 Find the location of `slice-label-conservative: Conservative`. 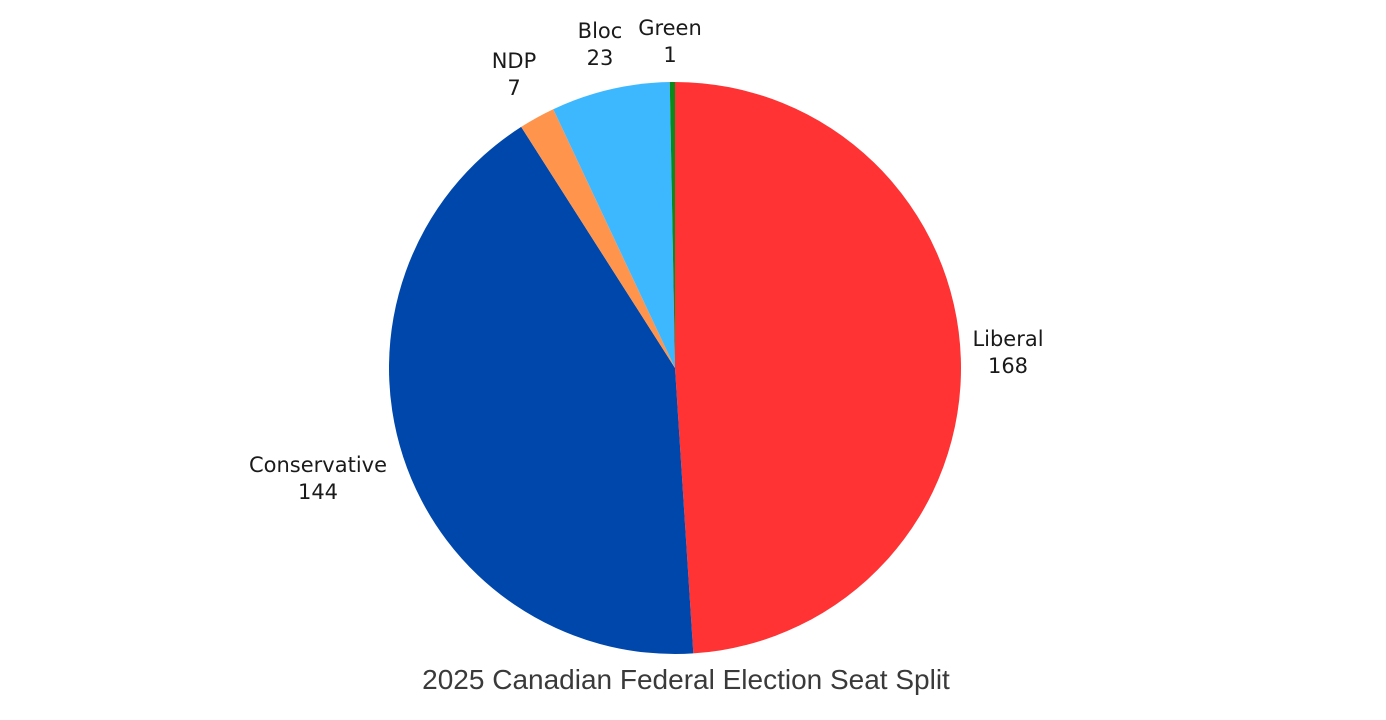

slice-label-conservative: Conservative is located at coordinates (318, 465).